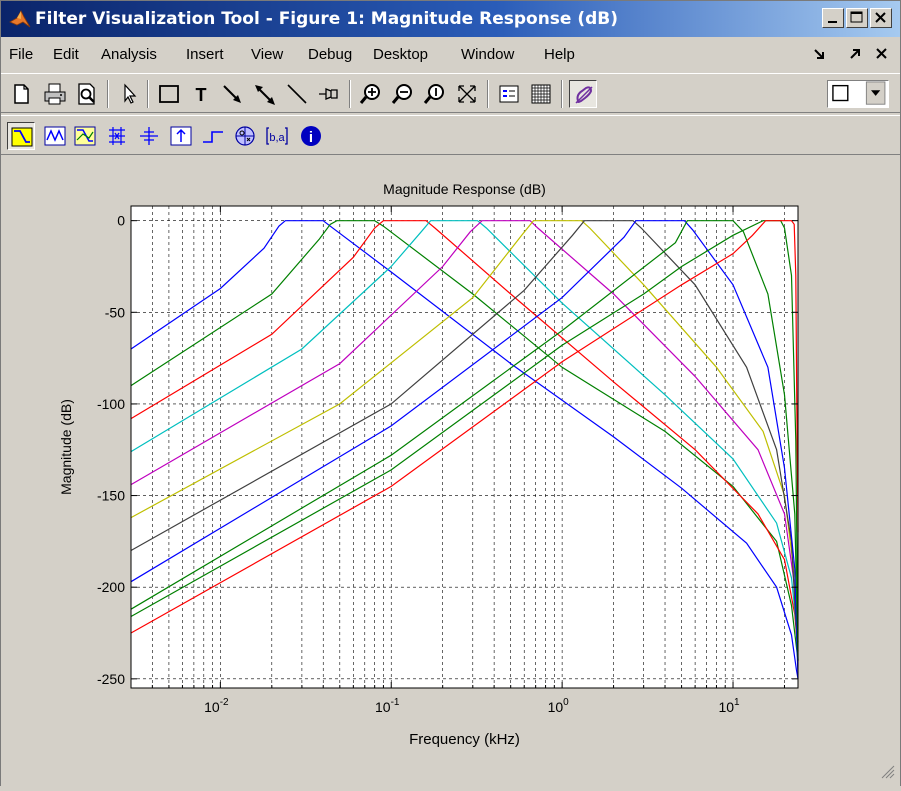 The width and height of the screenshot is (901, 791). Describe the element at coordinates (233, 94) in the screenshot. I see `arrow-icon` at that location.